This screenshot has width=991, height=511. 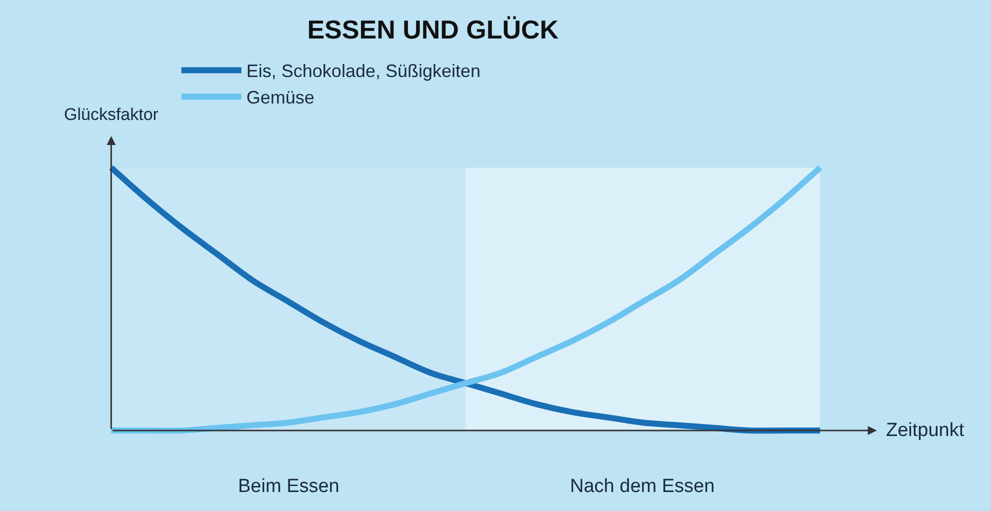 I want to click on legend-label: Eis, Schokolade, Süßigkeiten, so click(x=363, y=71).